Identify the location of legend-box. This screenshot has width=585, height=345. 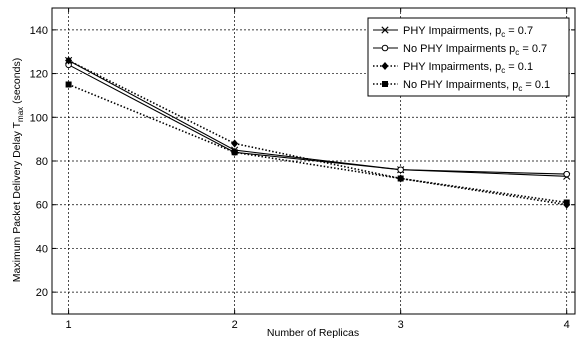
(468, 57).